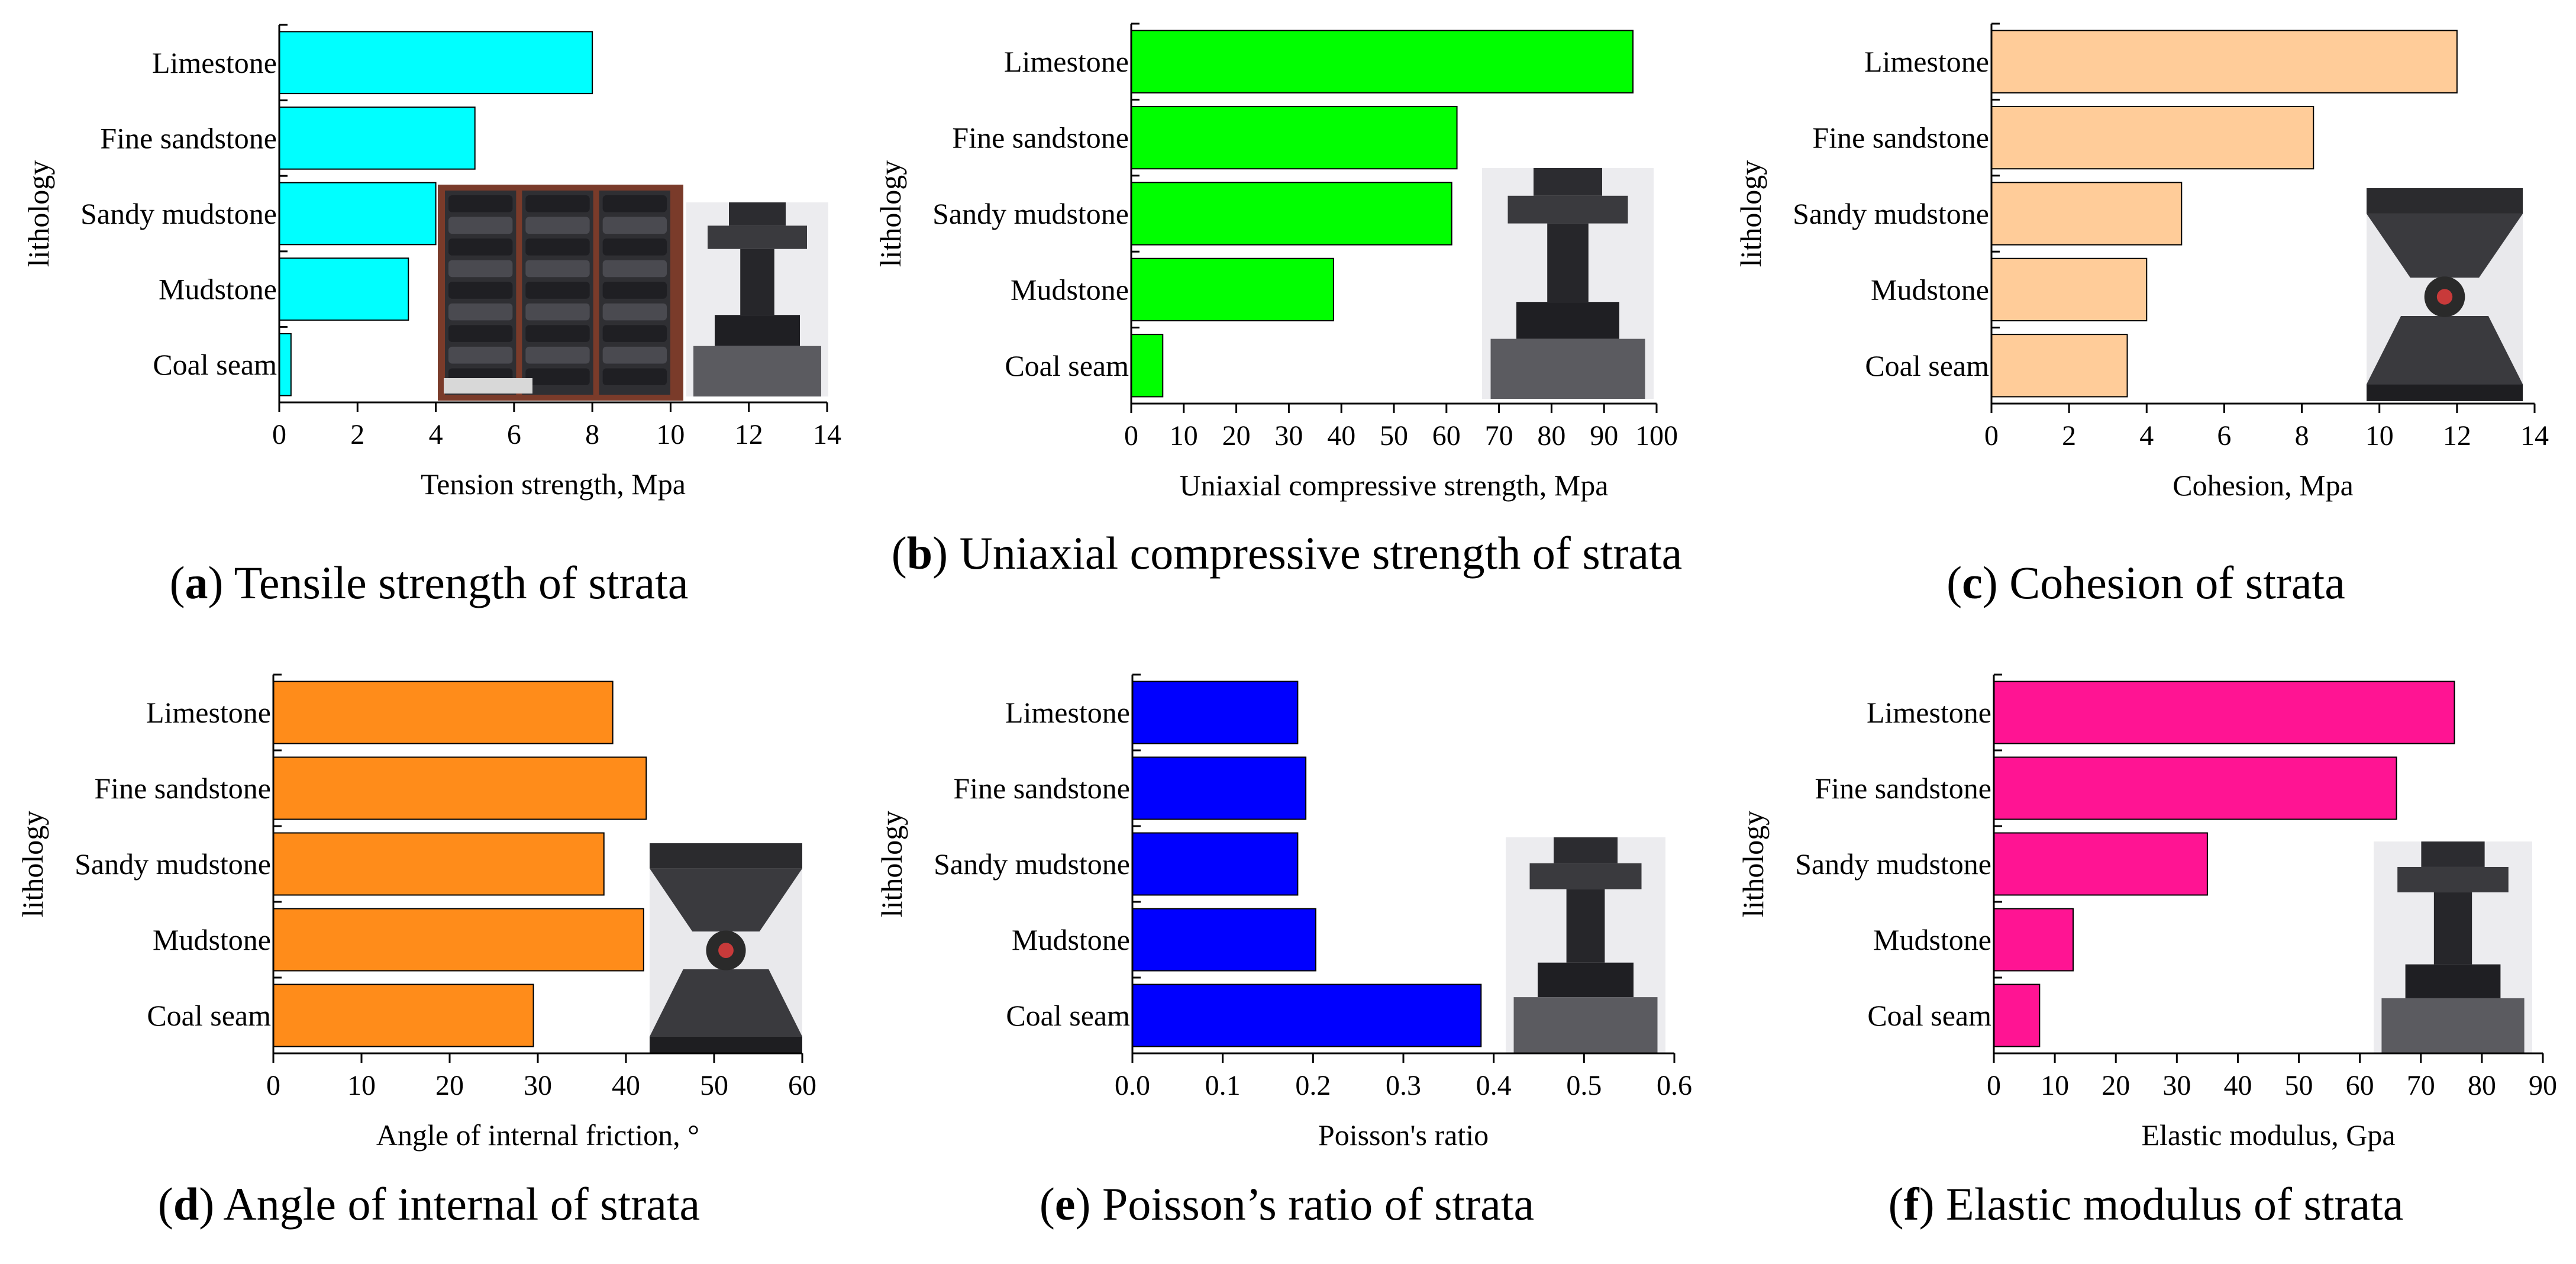 The width and height of the screenshot is (2576, 1264). What do you see at coordinates (2268, 1135) in the screenshot?
I see `x-axis-title: Elastic modulus, Gpa` at bounding box center [2268, 1135].